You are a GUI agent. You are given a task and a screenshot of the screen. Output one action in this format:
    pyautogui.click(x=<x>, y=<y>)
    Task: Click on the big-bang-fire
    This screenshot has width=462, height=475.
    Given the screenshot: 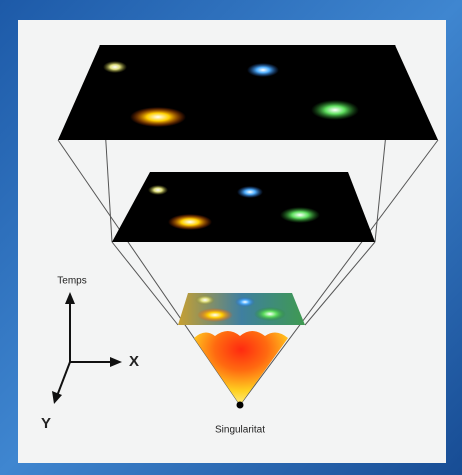 What is the action you would take?
    pyautogui.click(x=241, y=368)
    